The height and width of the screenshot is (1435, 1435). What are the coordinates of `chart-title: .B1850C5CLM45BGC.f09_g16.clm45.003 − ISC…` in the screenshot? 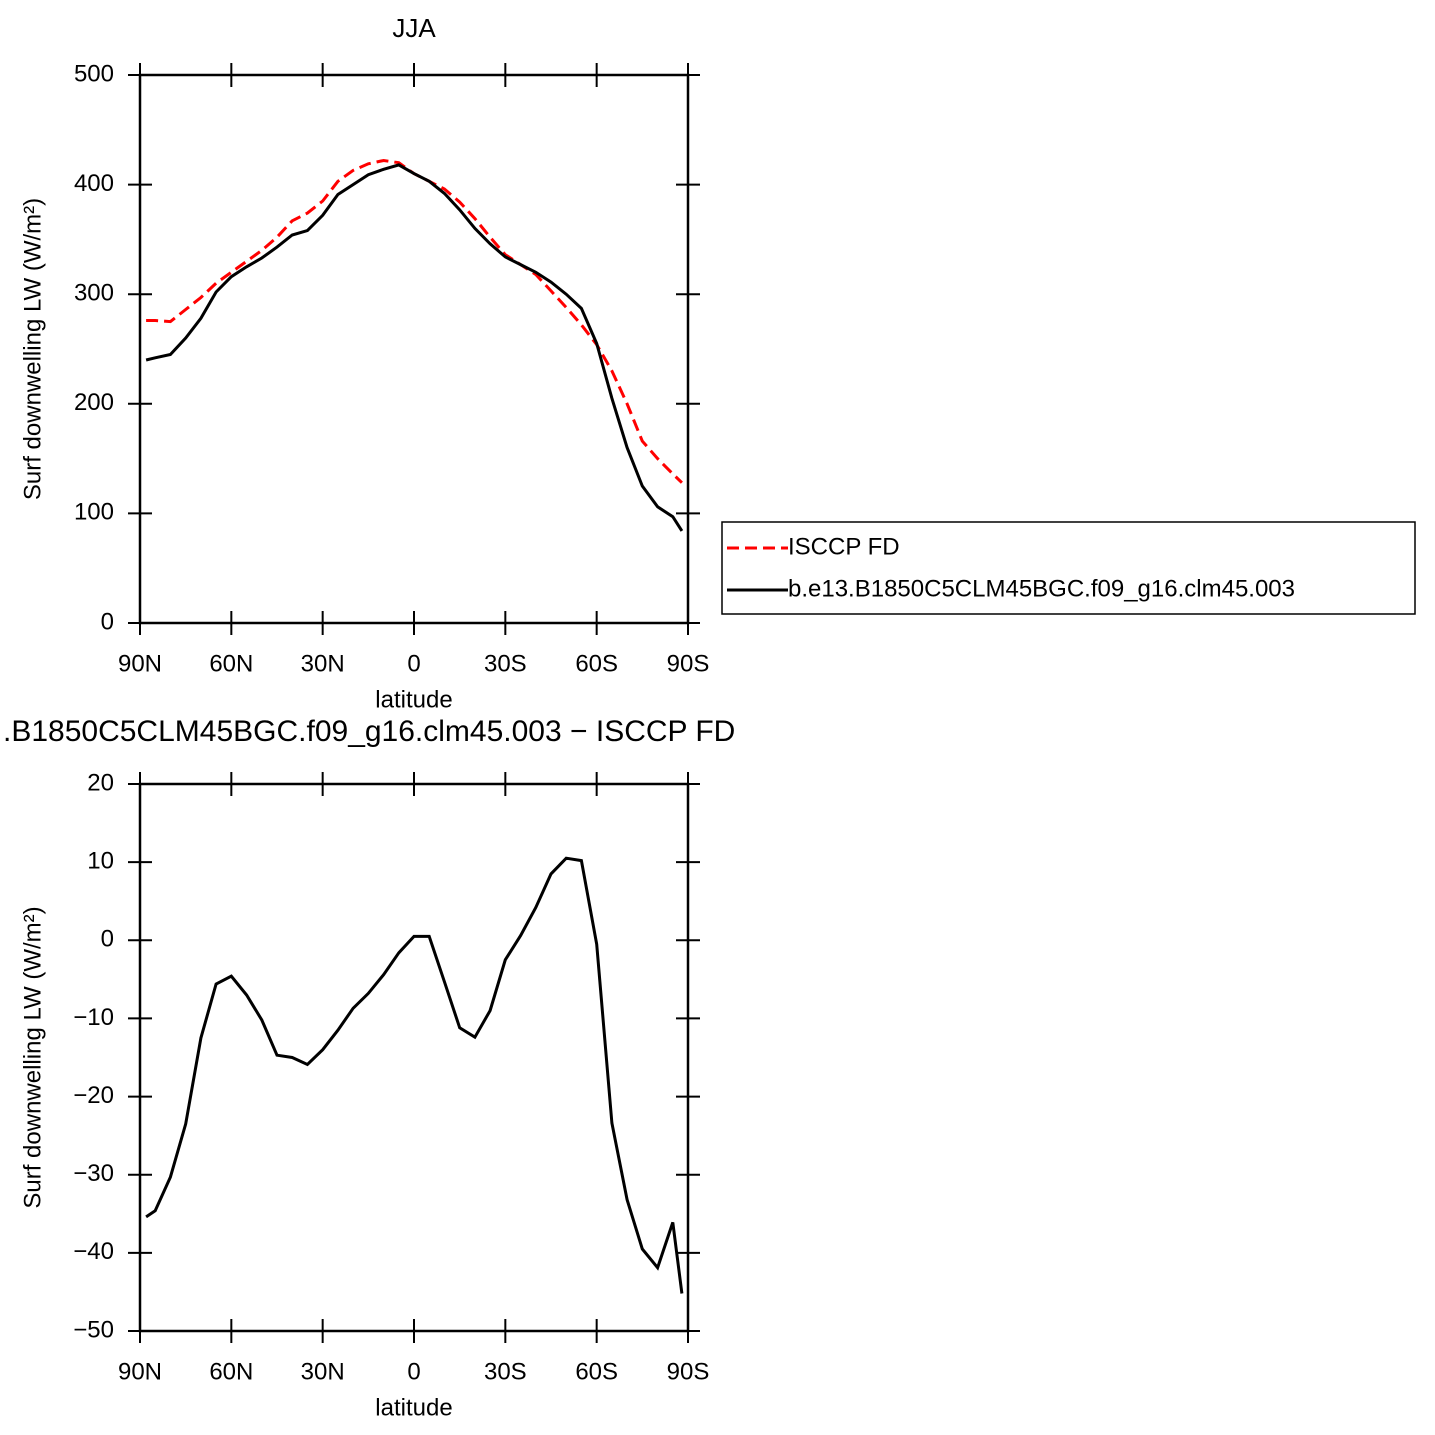 It's located at (369, 731).